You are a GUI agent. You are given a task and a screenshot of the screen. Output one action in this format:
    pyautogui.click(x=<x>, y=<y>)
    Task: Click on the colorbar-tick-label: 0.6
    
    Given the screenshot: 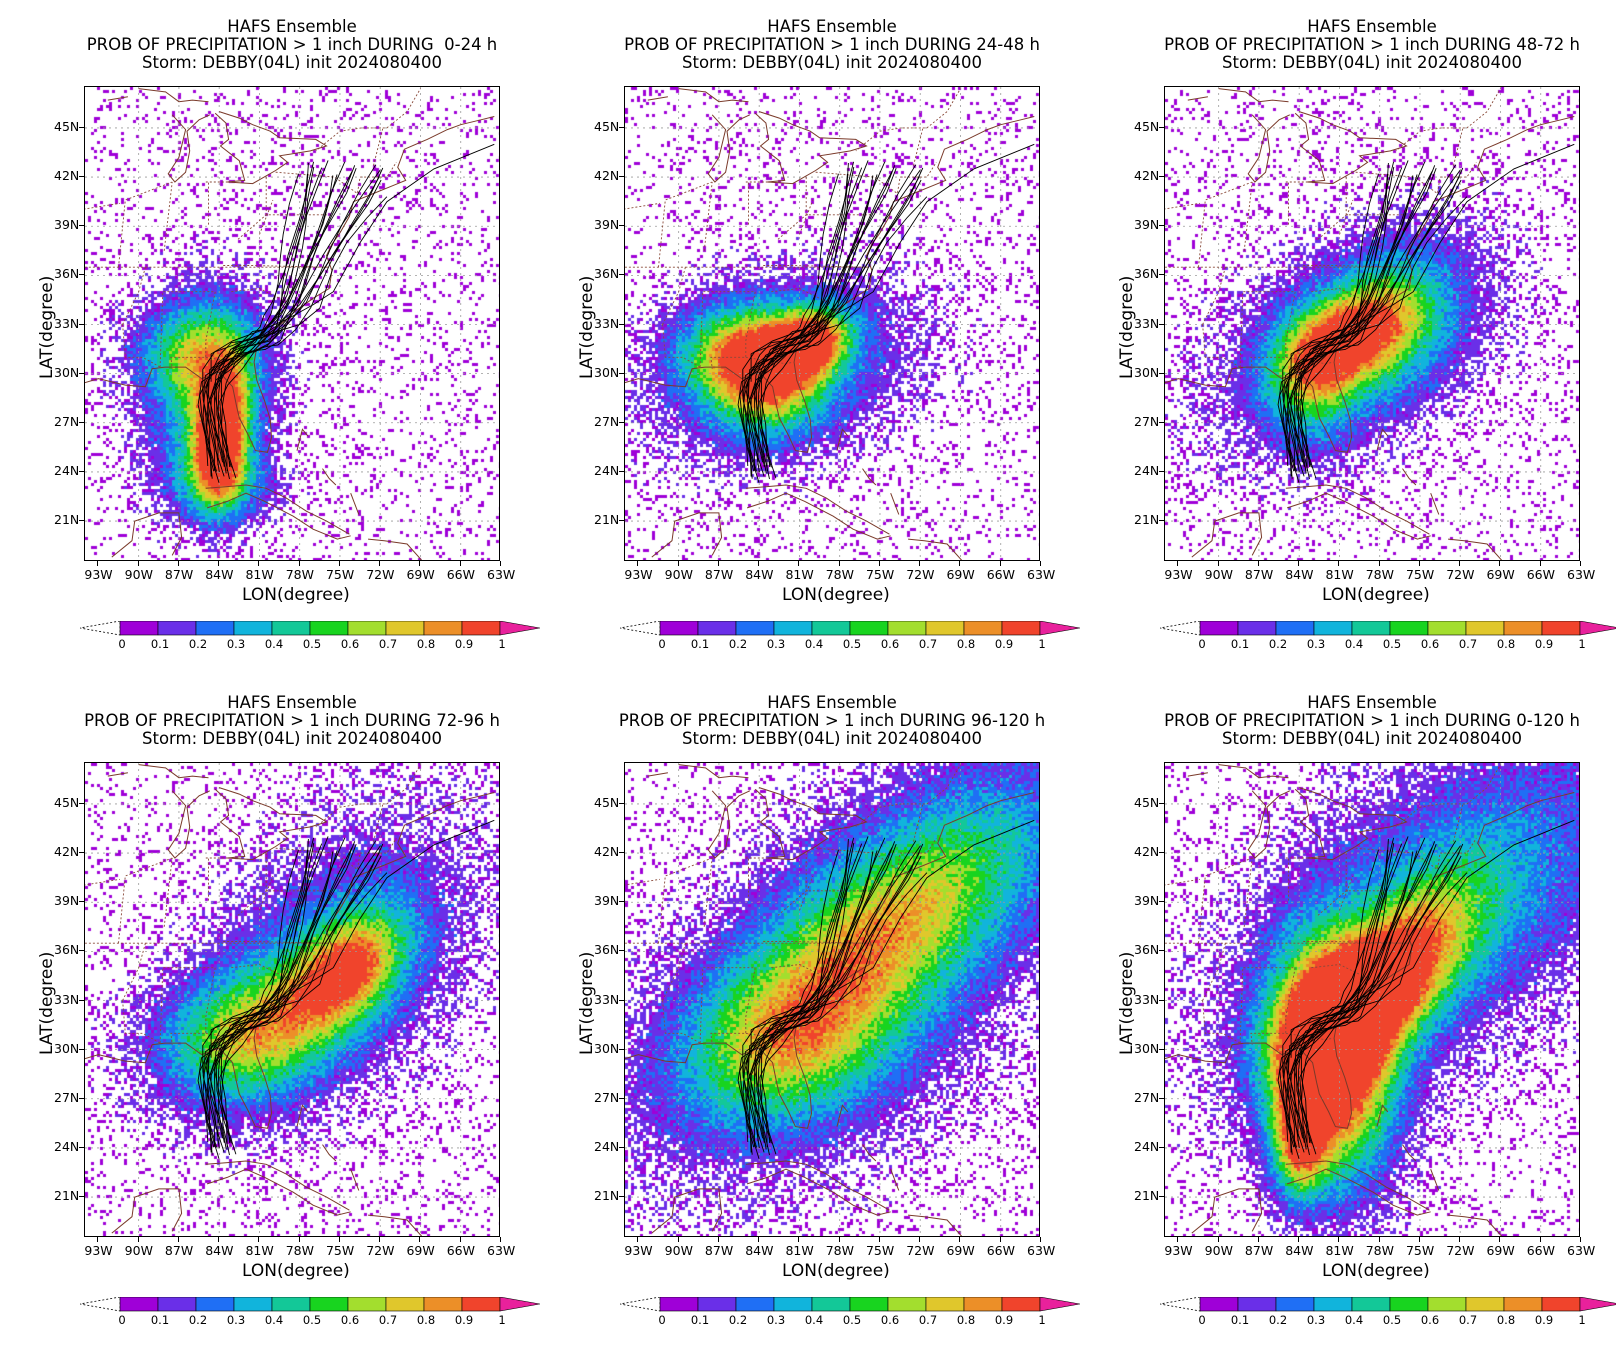 What is the action you would take?
    pyautogui.click(x=1430, y=644)
    